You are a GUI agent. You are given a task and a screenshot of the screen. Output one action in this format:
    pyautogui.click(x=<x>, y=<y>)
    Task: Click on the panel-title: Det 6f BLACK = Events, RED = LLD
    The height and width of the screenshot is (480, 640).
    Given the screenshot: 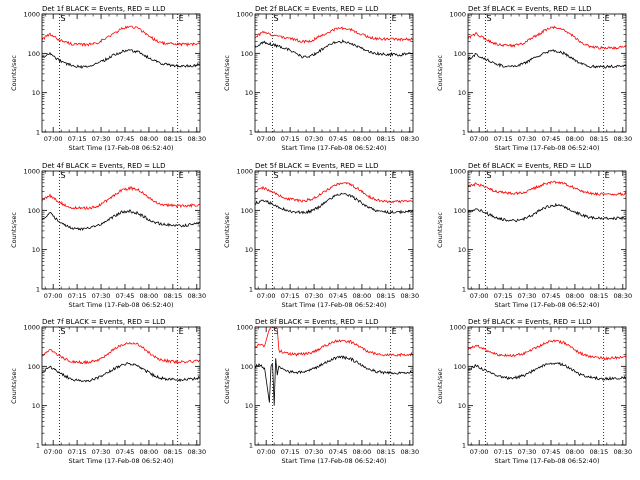 What is the action you would take?
    pyautogui.click(x=529, y=166)
    